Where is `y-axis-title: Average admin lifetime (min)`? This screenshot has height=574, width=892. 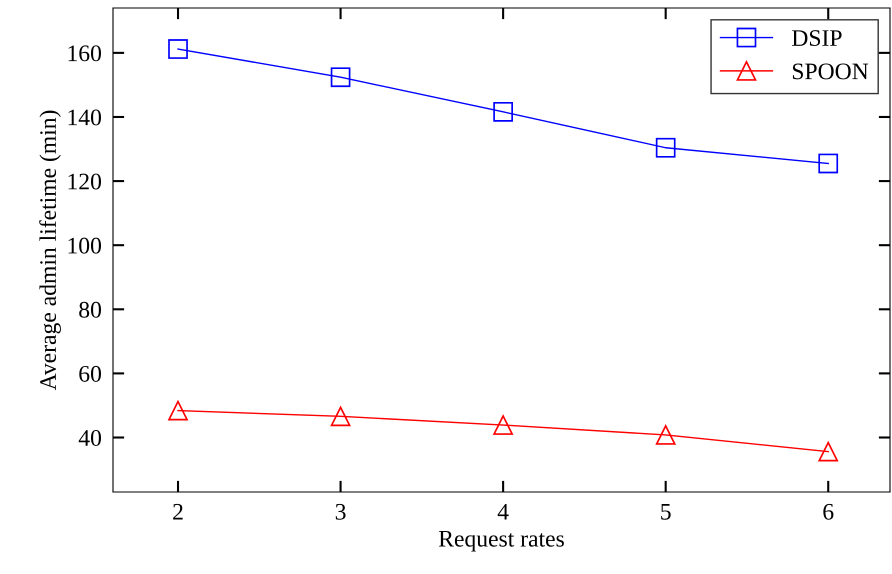
y-axis-title: Average admin lifetime (min) is located at coordinates (50, 250).